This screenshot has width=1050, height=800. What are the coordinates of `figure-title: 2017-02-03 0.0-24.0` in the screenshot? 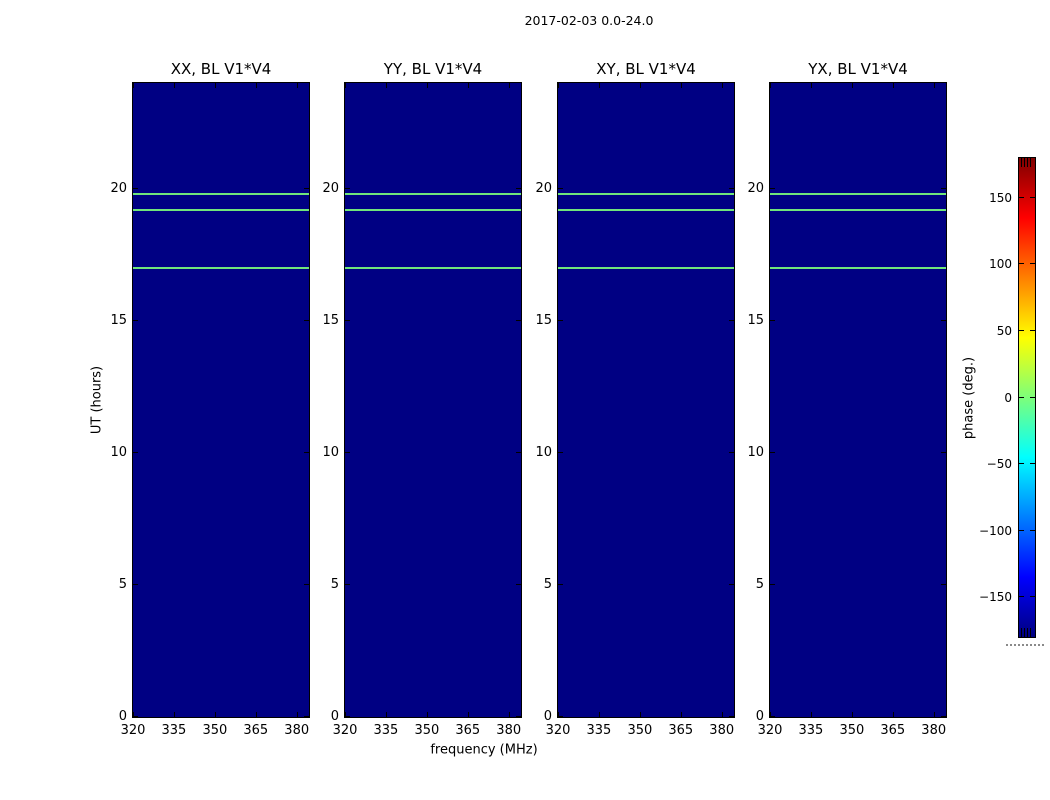 It's located at (589, 20).